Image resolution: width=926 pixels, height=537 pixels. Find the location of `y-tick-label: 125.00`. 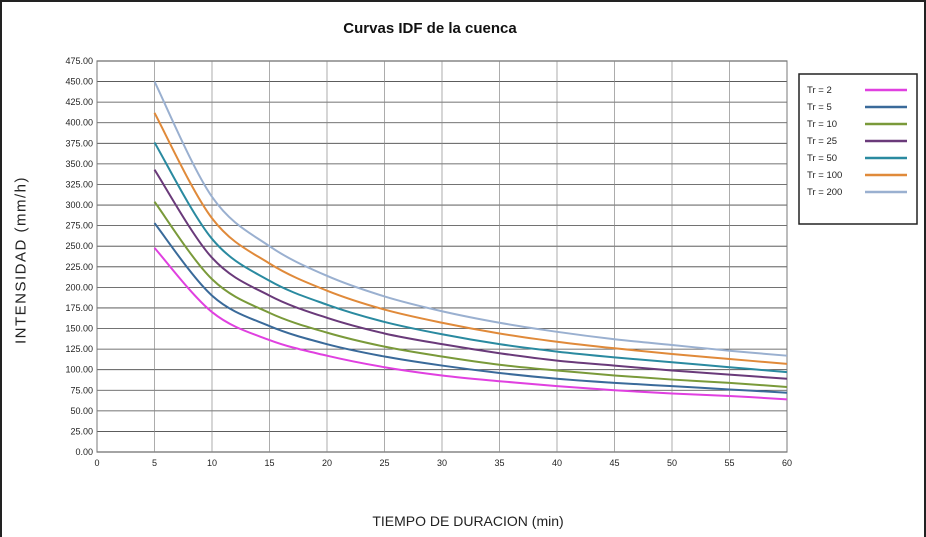

y-tick-label: 125.00 is located at coordinates (79, 349).